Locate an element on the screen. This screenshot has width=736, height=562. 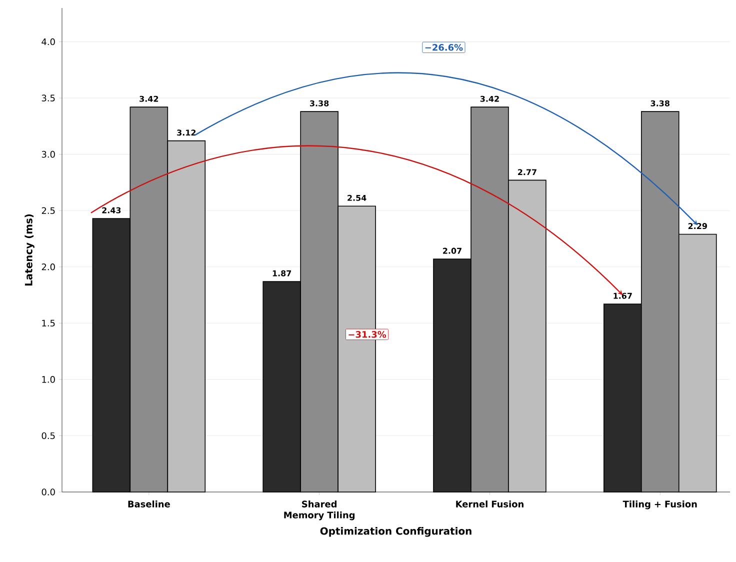
x-tick-label: Baseline is located at coordinates (149, 504).